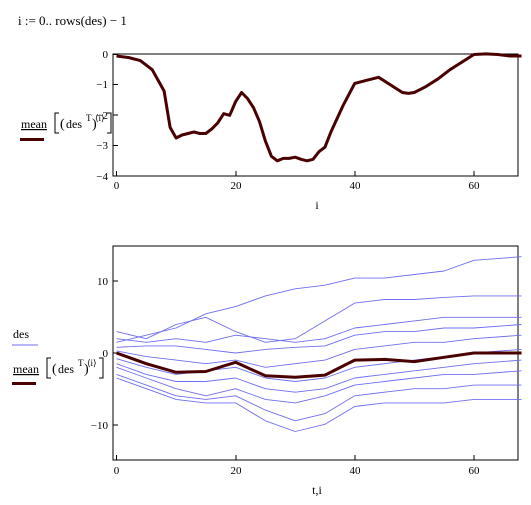  I want to click on y-tick-label: −4, so click(102, 177).